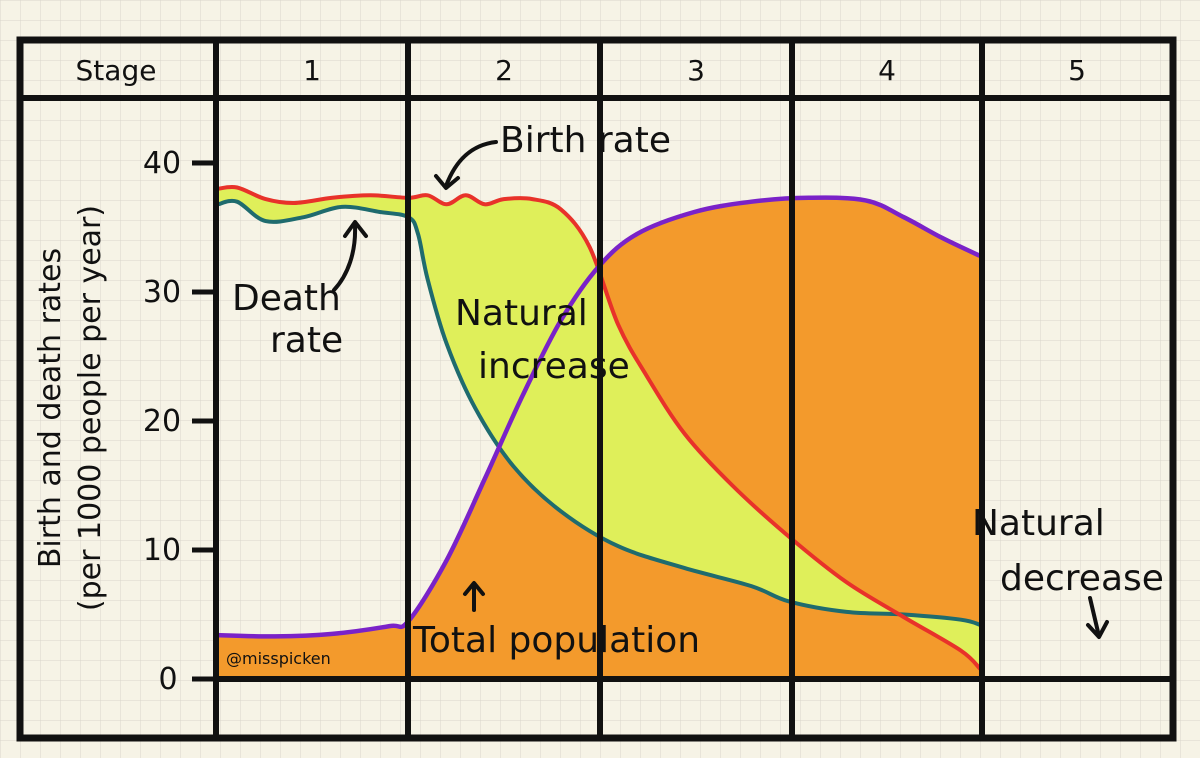 The image size is (1200, 758). Describe the element at coordinates (474, 588) in the screenshot. I see `total-population-arrowhead` at that location.